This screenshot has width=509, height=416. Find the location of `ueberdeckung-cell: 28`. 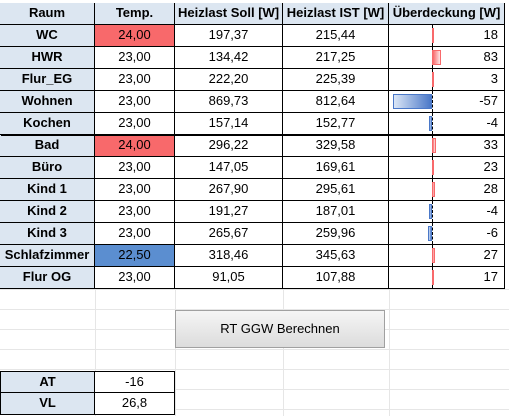

ueberdeckung-cell: 28 is located at coordinates (447, 190).